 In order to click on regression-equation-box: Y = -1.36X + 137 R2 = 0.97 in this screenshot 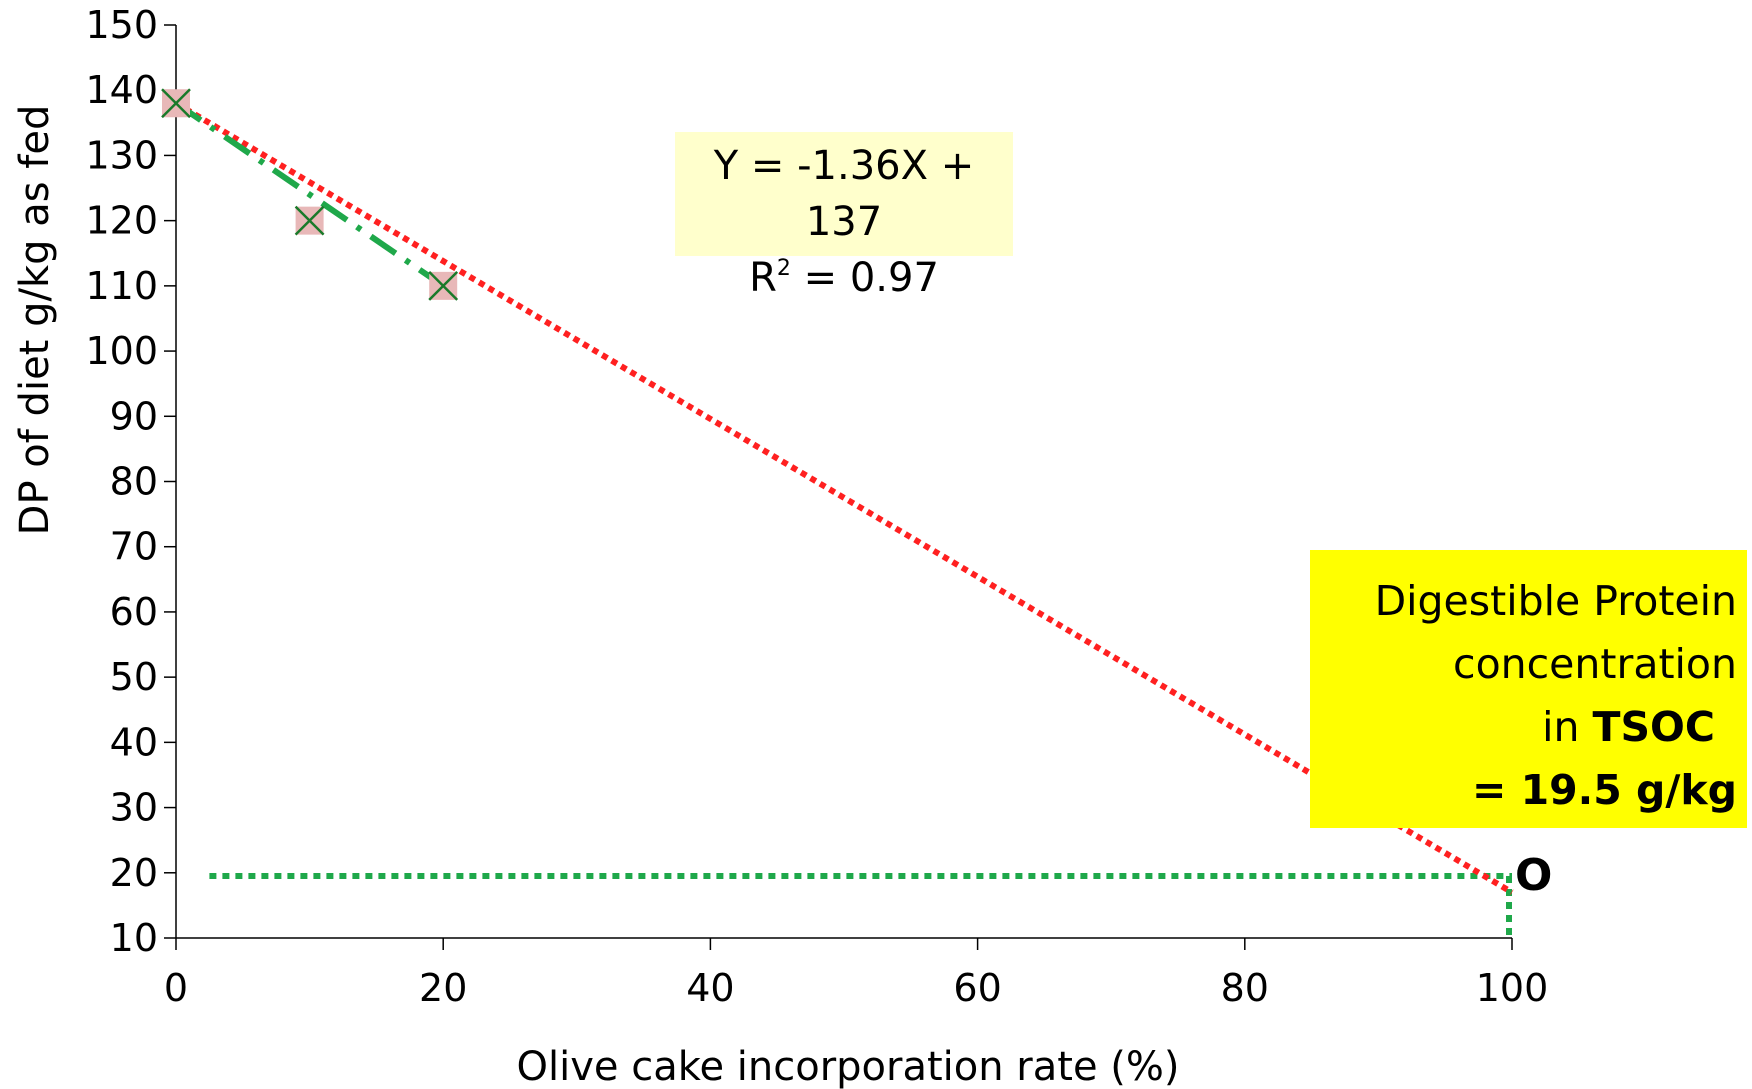, I will do `click(844, 216)`.